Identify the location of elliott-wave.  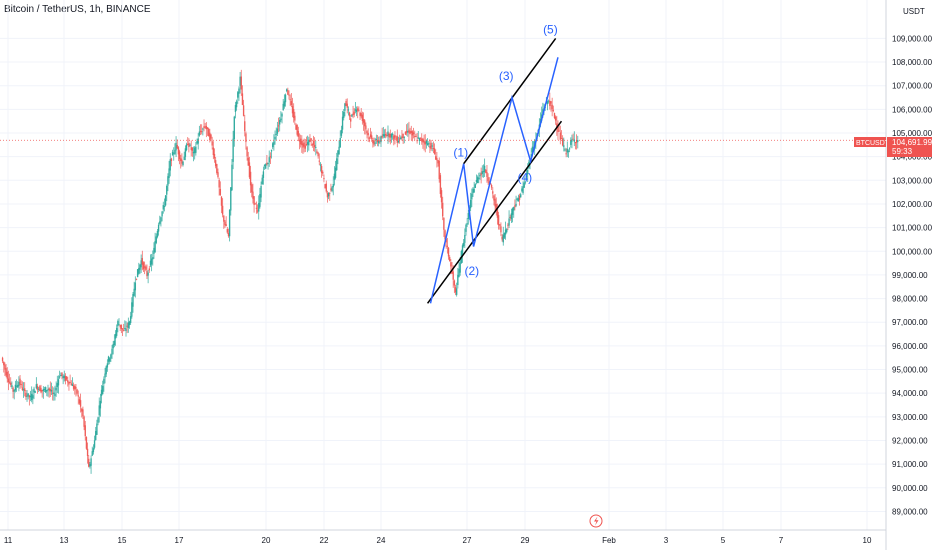
(494, 180).